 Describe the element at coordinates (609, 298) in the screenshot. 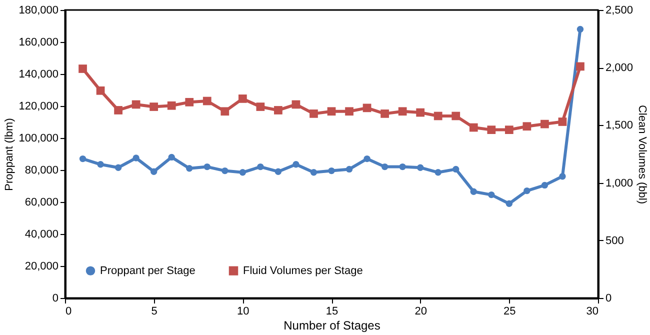

I see `y2-tick-label: 0` at that location.